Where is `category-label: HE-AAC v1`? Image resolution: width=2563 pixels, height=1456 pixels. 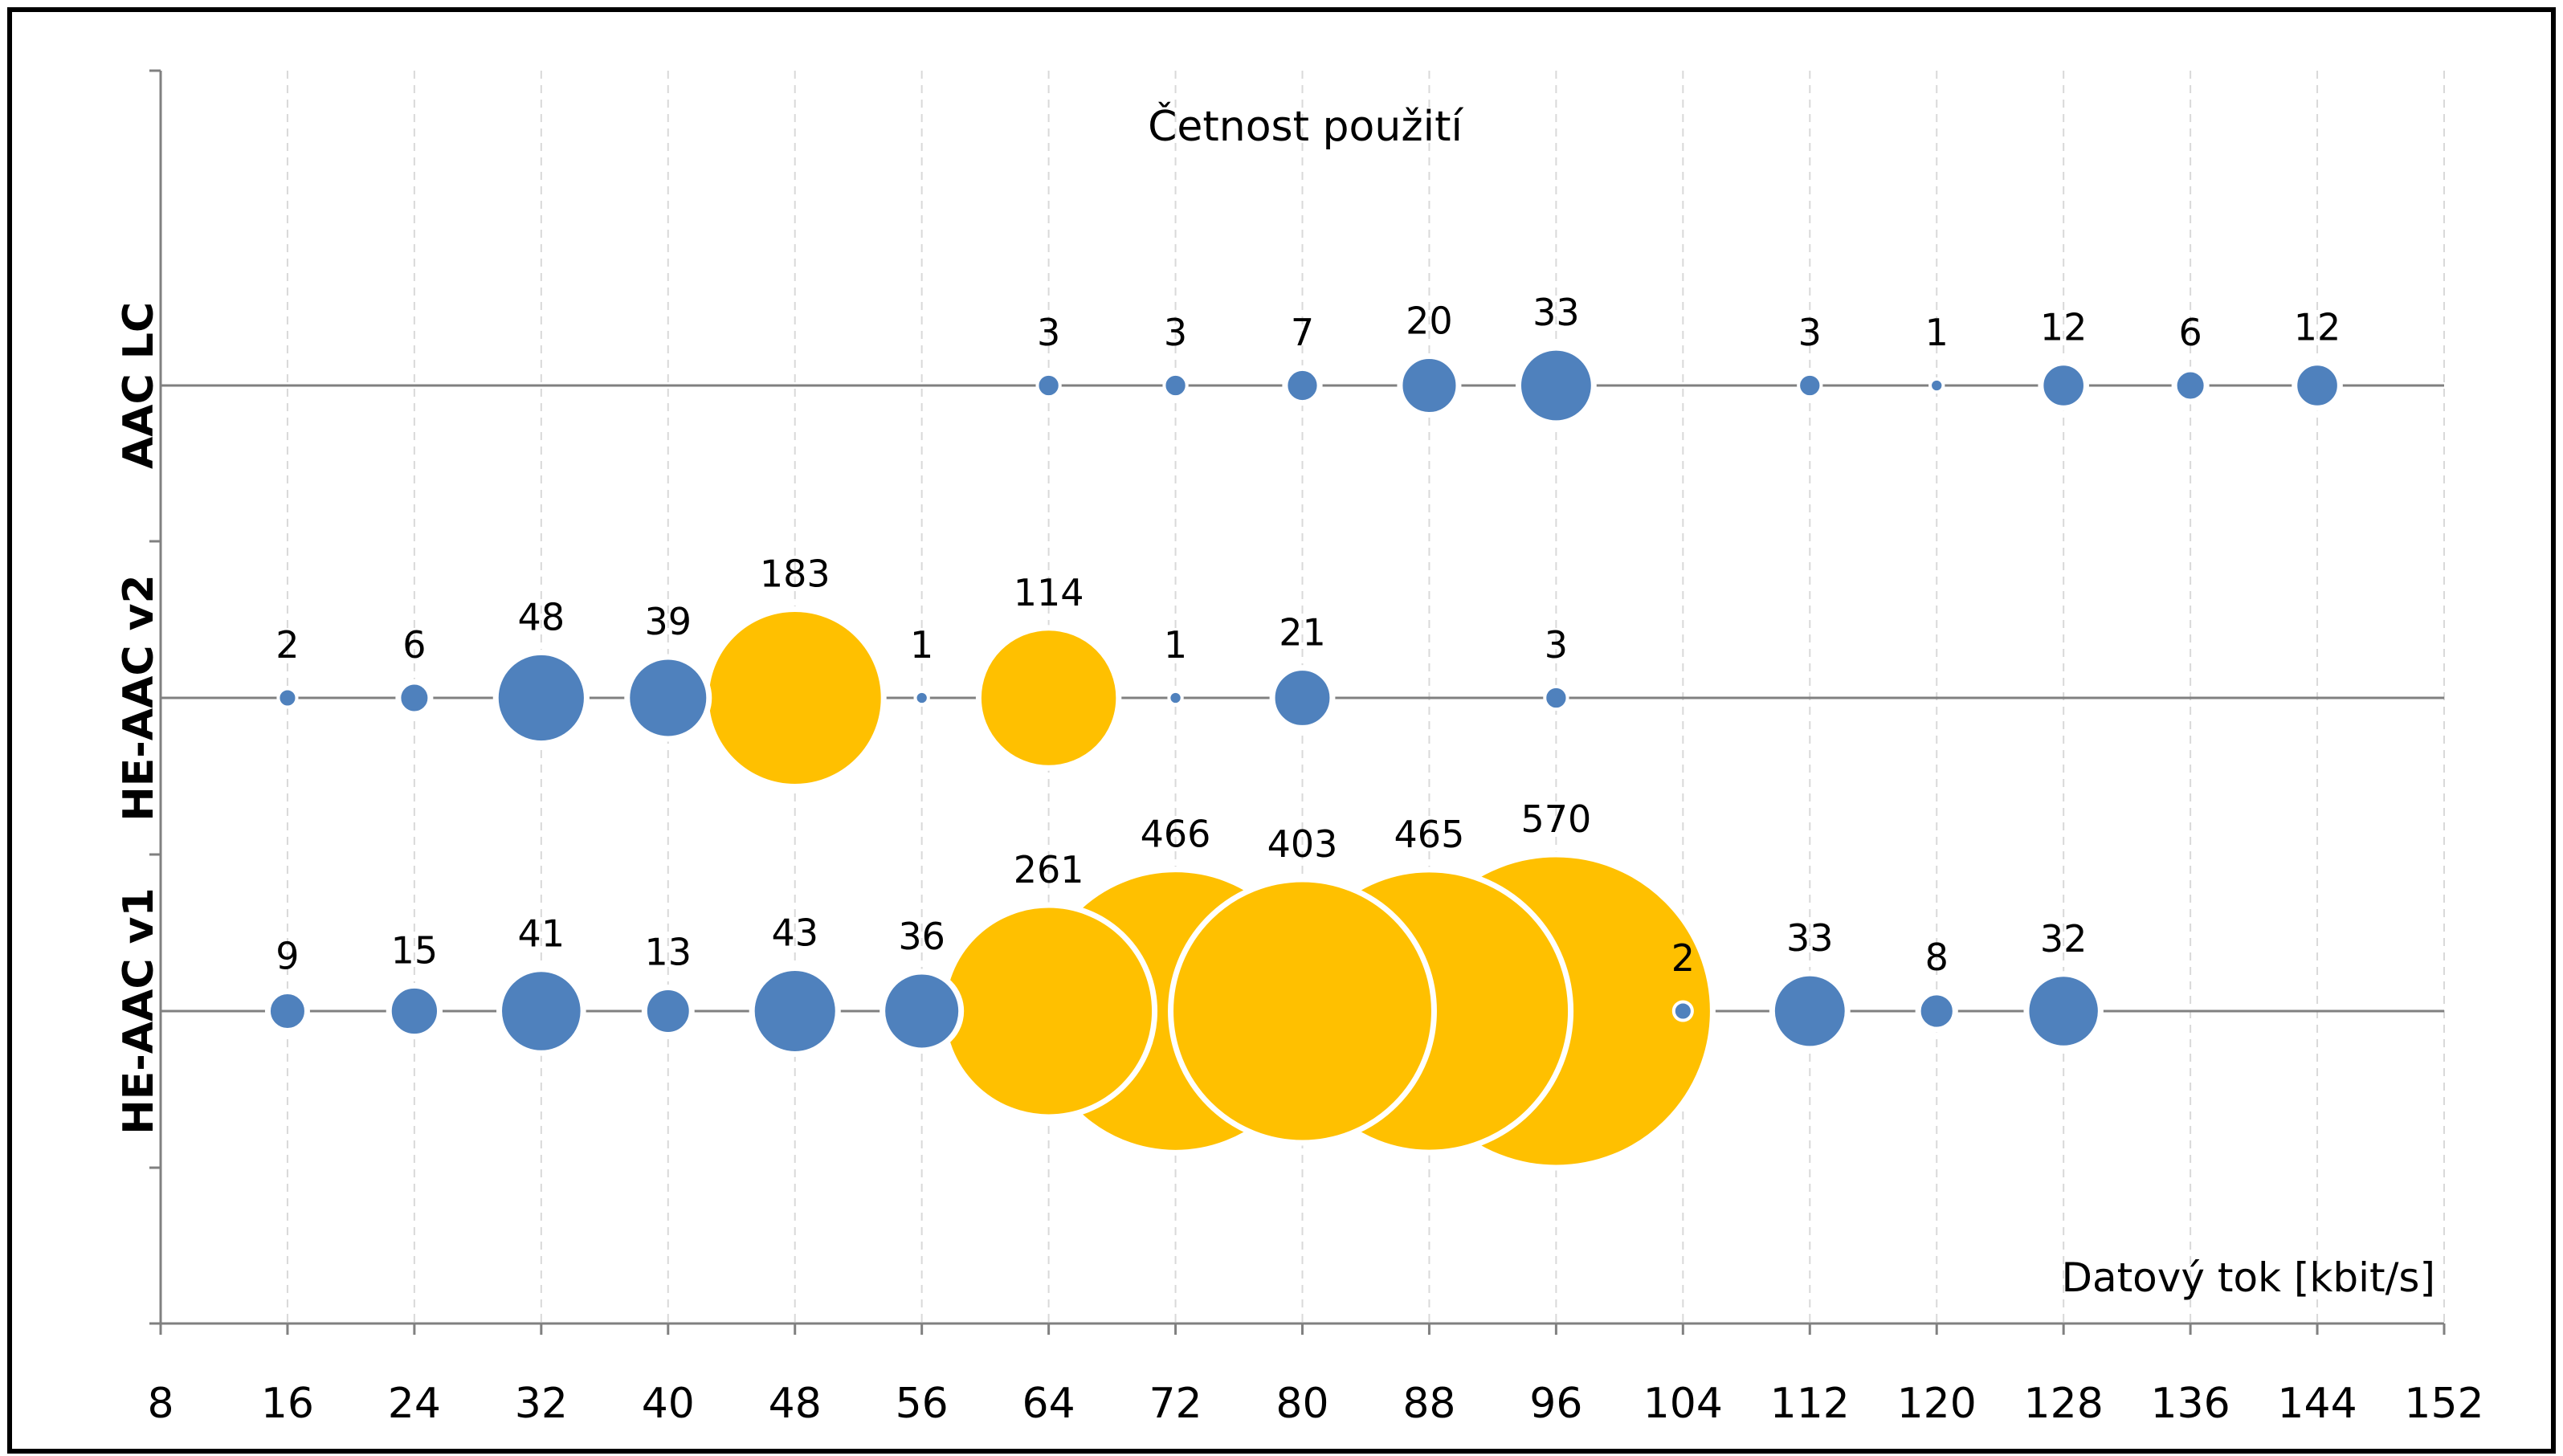 category-label: HE-AAC v1 is located at coordinates (139, 1010).